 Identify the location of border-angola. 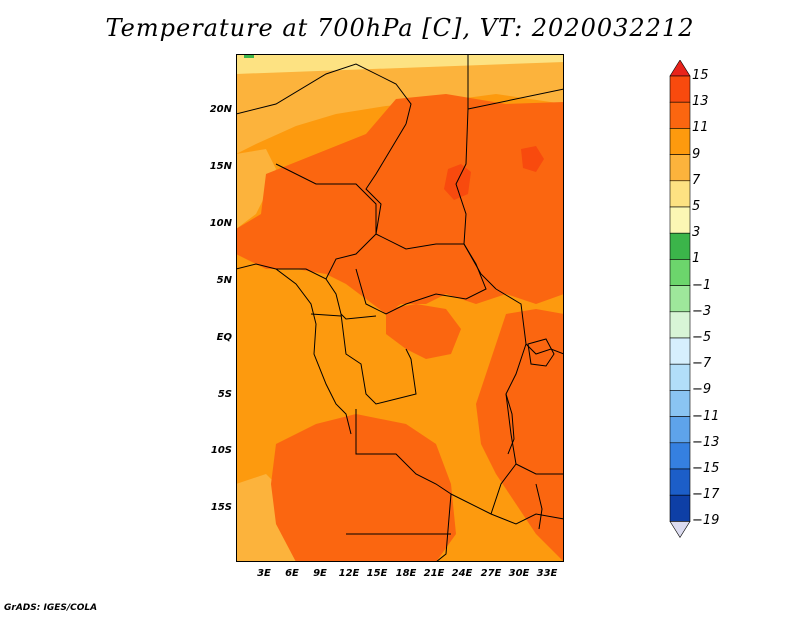
(403, 485).